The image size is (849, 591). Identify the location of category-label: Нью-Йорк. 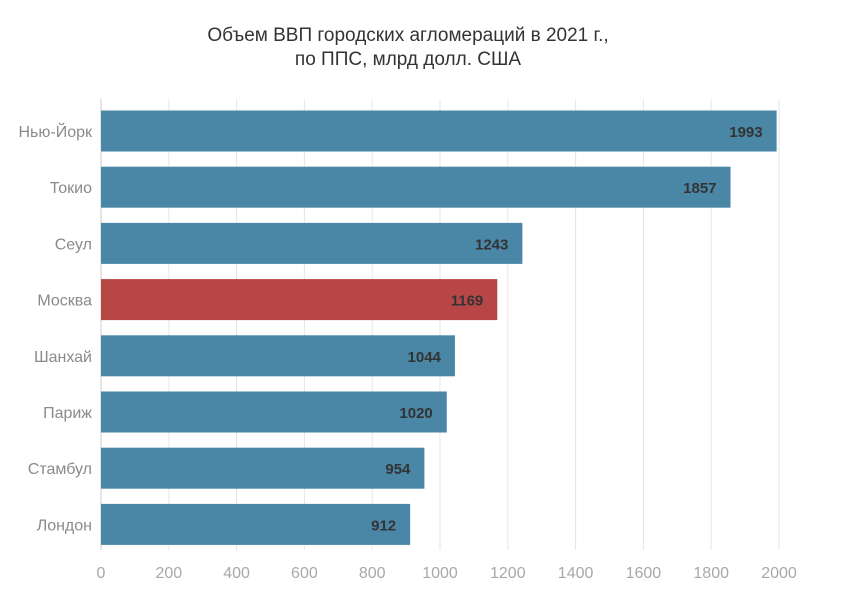
(55, 131).